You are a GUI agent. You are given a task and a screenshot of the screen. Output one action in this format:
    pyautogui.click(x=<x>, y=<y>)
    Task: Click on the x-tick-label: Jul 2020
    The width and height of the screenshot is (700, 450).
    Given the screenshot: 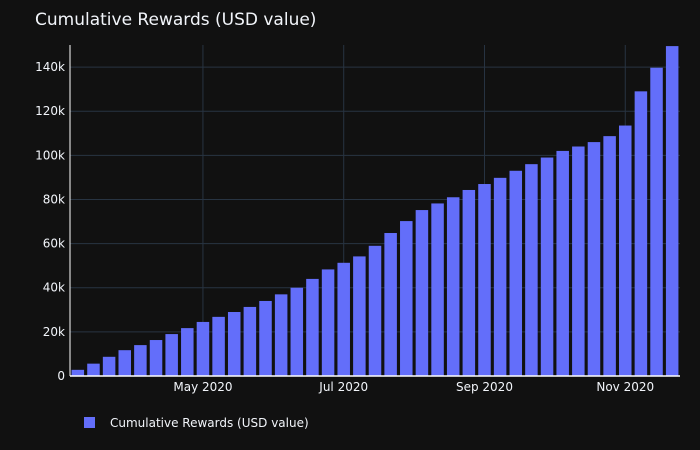 What is the action you would take?
    pyautogui.click(x=343, y=387)
    